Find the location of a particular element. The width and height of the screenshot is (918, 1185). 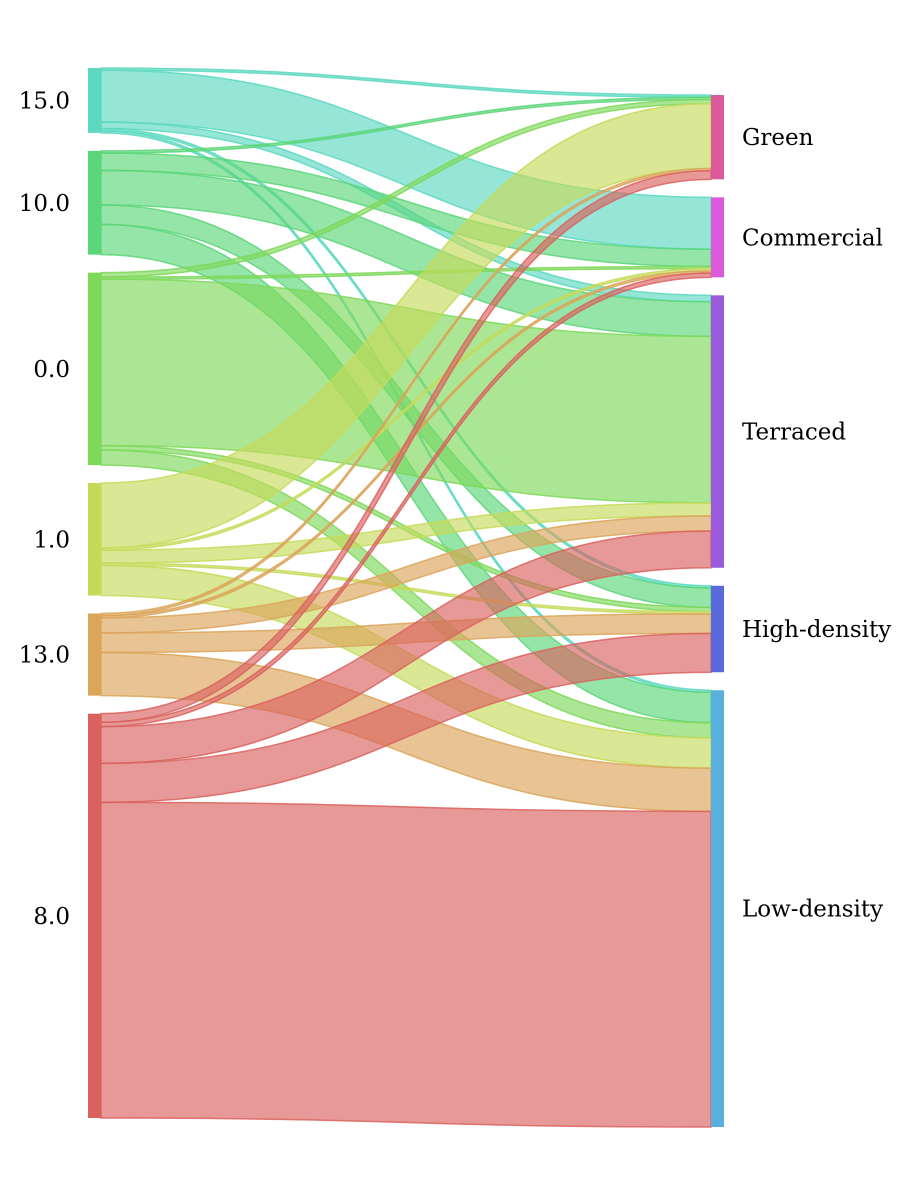

target-node-low-density is located at coordinates (717, 908).